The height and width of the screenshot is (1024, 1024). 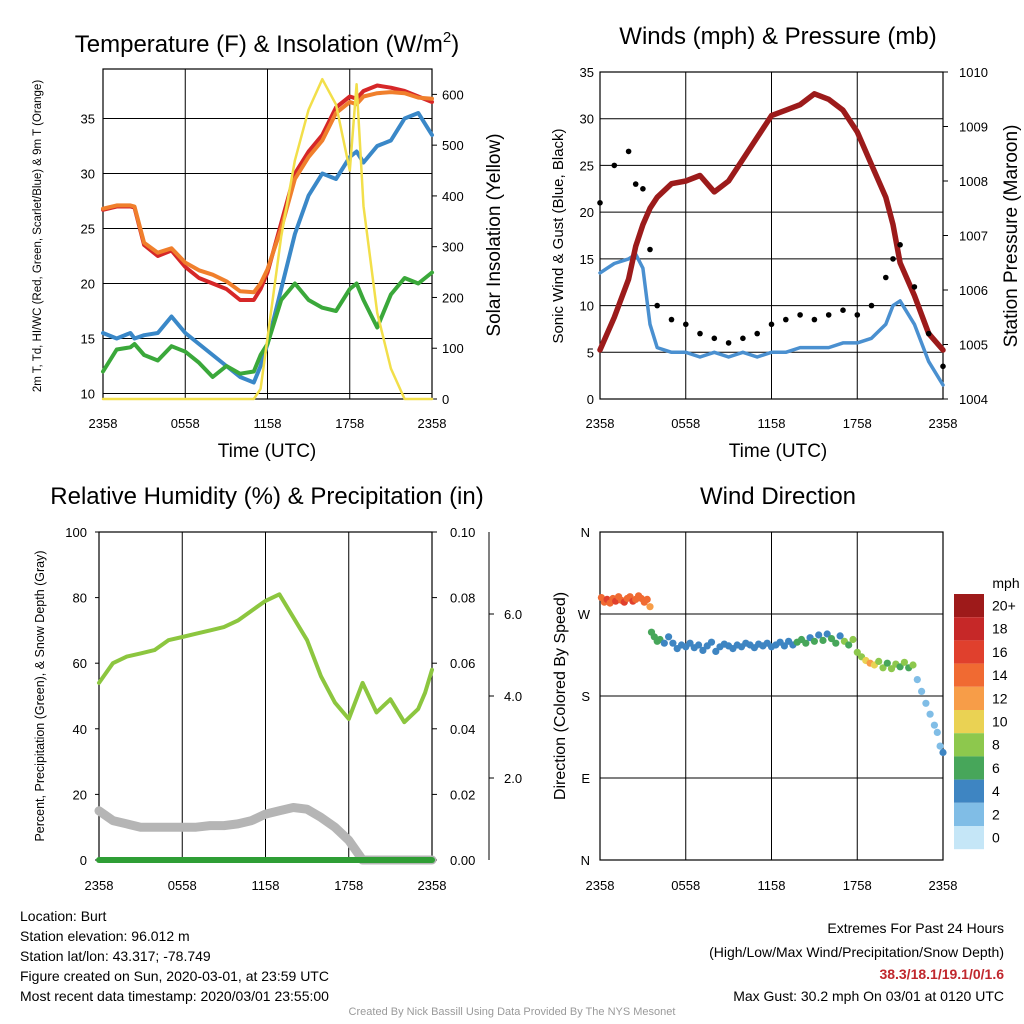 What do you see at coordinates (1005, 583) in the screenshot?
I see `colorbar-title: mph` at bounding box center [1005, 583].